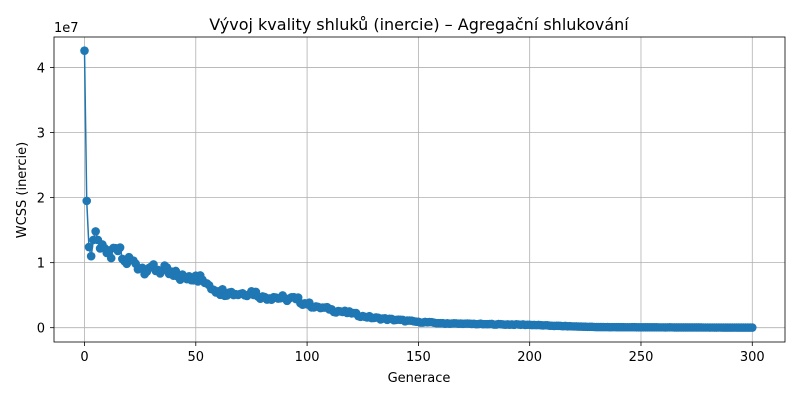  Describe the element at coordinates (641, 357) in the screenshot. I see `x-tick-label: 250` at that location.